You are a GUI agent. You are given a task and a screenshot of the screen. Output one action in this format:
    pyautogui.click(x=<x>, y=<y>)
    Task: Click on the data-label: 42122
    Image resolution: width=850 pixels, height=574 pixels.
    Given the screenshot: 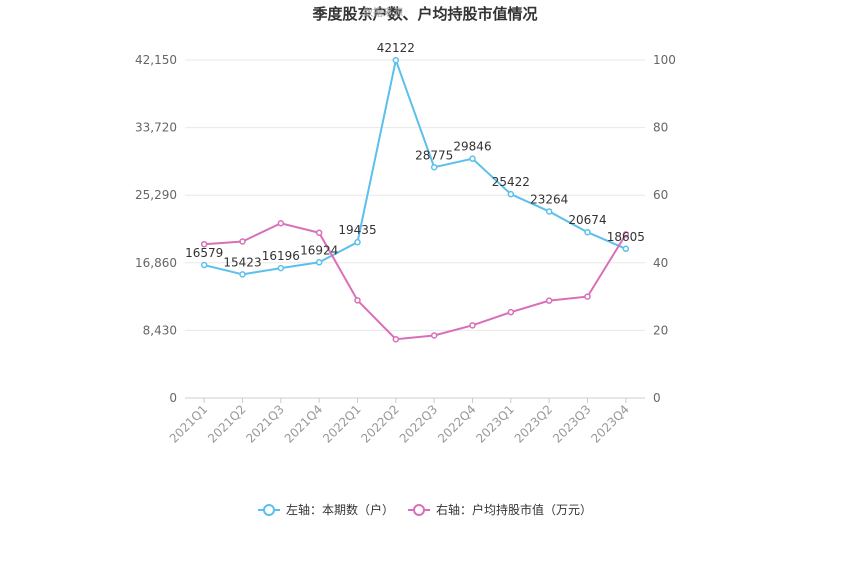 What is the action you would take?
    pyautogui.click(x=396, y=48)
    